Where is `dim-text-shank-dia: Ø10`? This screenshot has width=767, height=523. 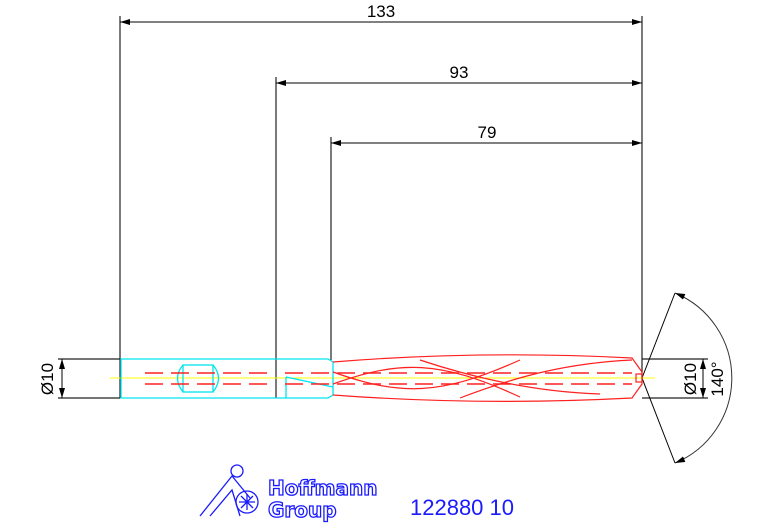
dim-text-shank-dia: Ø10 is located at coordinates (47, 379).